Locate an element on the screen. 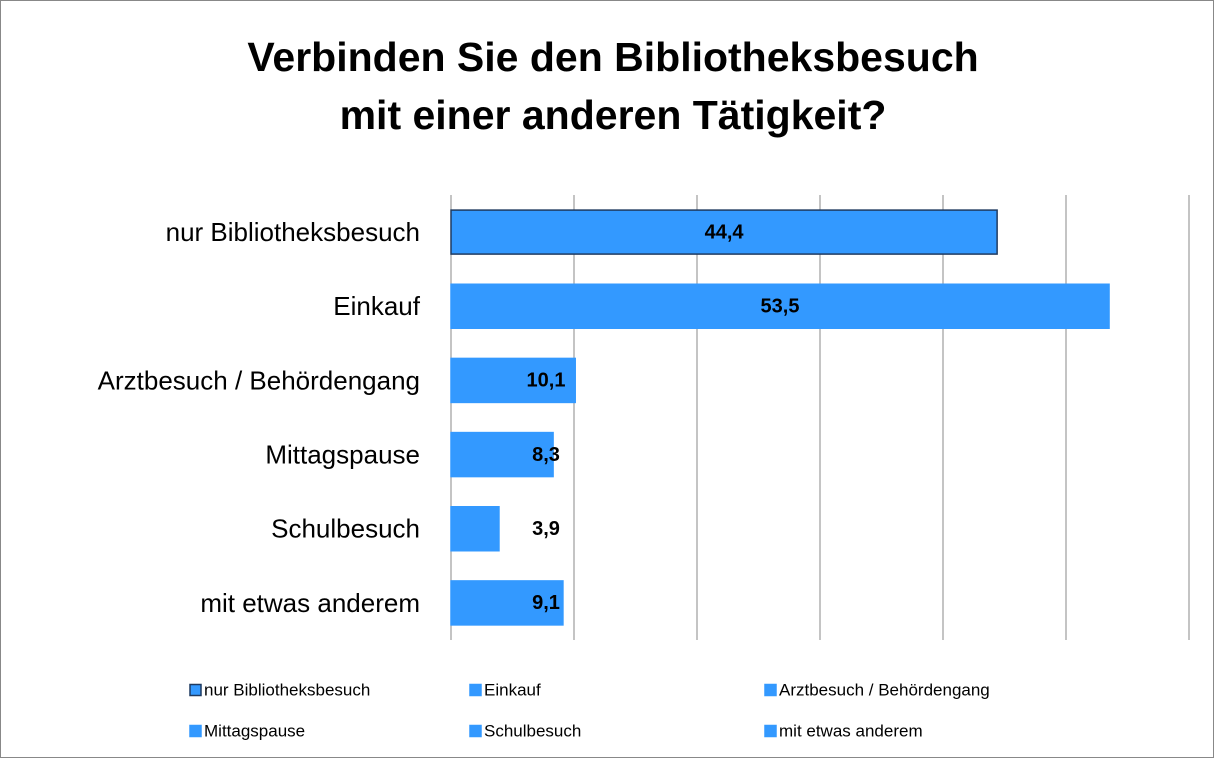  legend-label: Arztbesuch / Behördengang is located at coordinates (884, 689).